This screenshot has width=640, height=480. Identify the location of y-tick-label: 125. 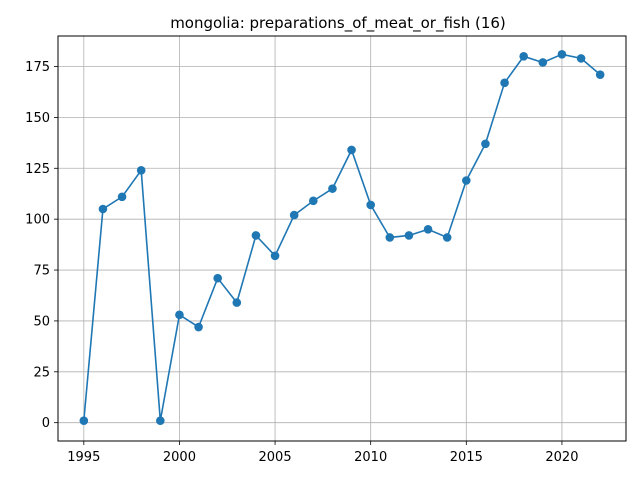
(37, 169).